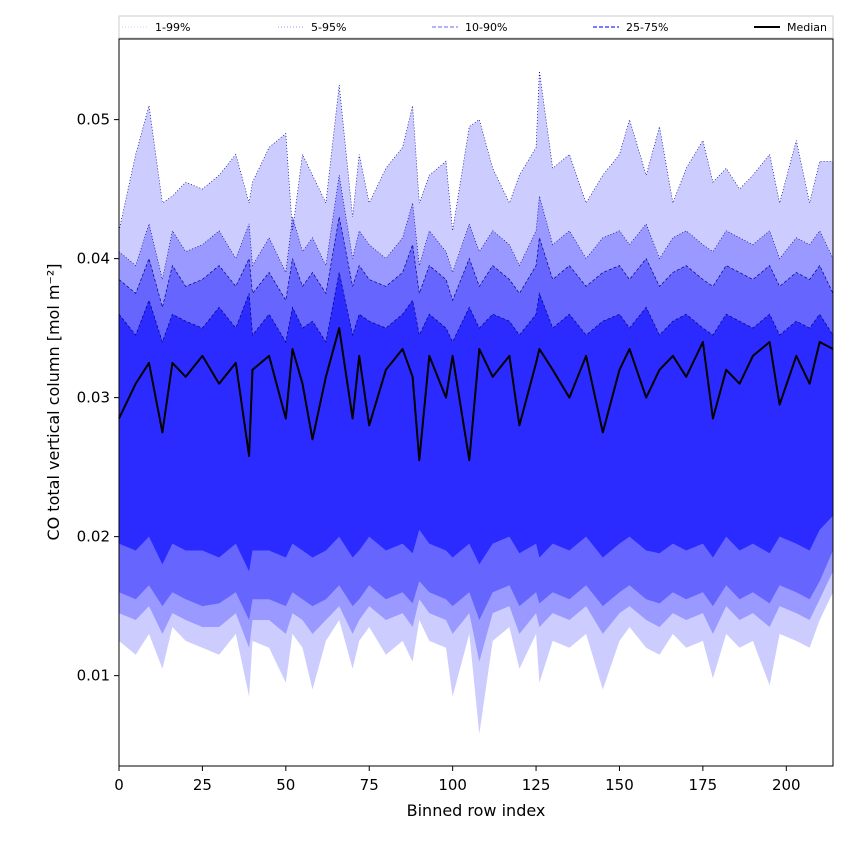 Image resolution: width=850 pixels, height=850 pixels. I want to click on y-tick-label: 0.04, so click(93, 259).